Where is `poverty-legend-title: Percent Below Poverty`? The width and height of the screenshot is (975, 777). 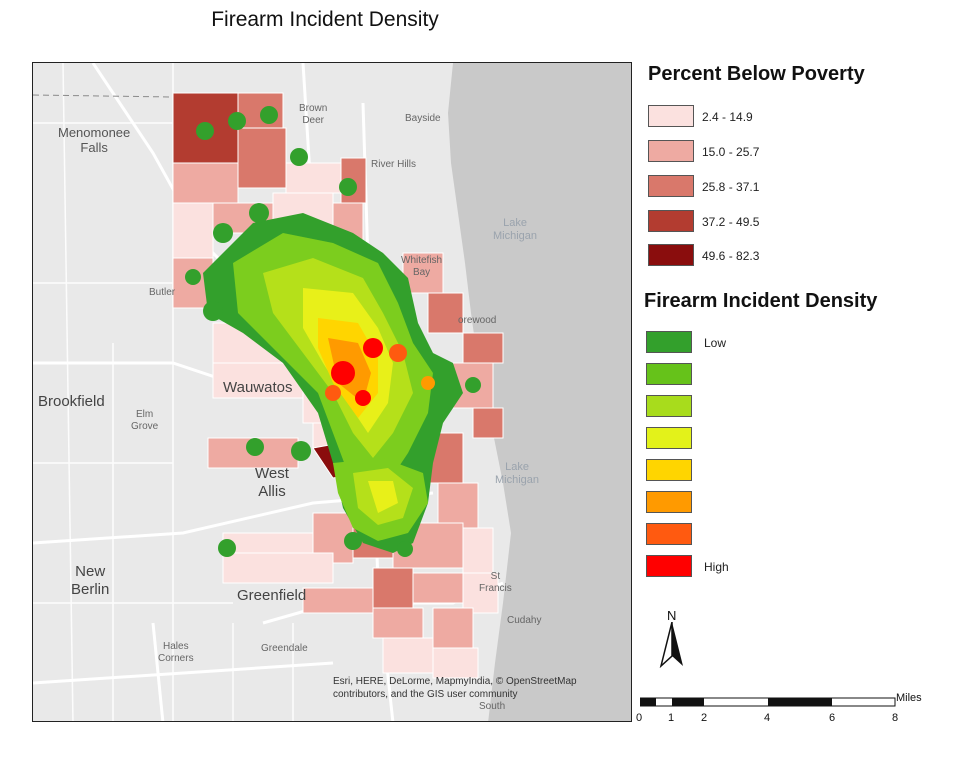 poverty-legend-title: Percent Below Poverty is located at coordinates (756, 74).